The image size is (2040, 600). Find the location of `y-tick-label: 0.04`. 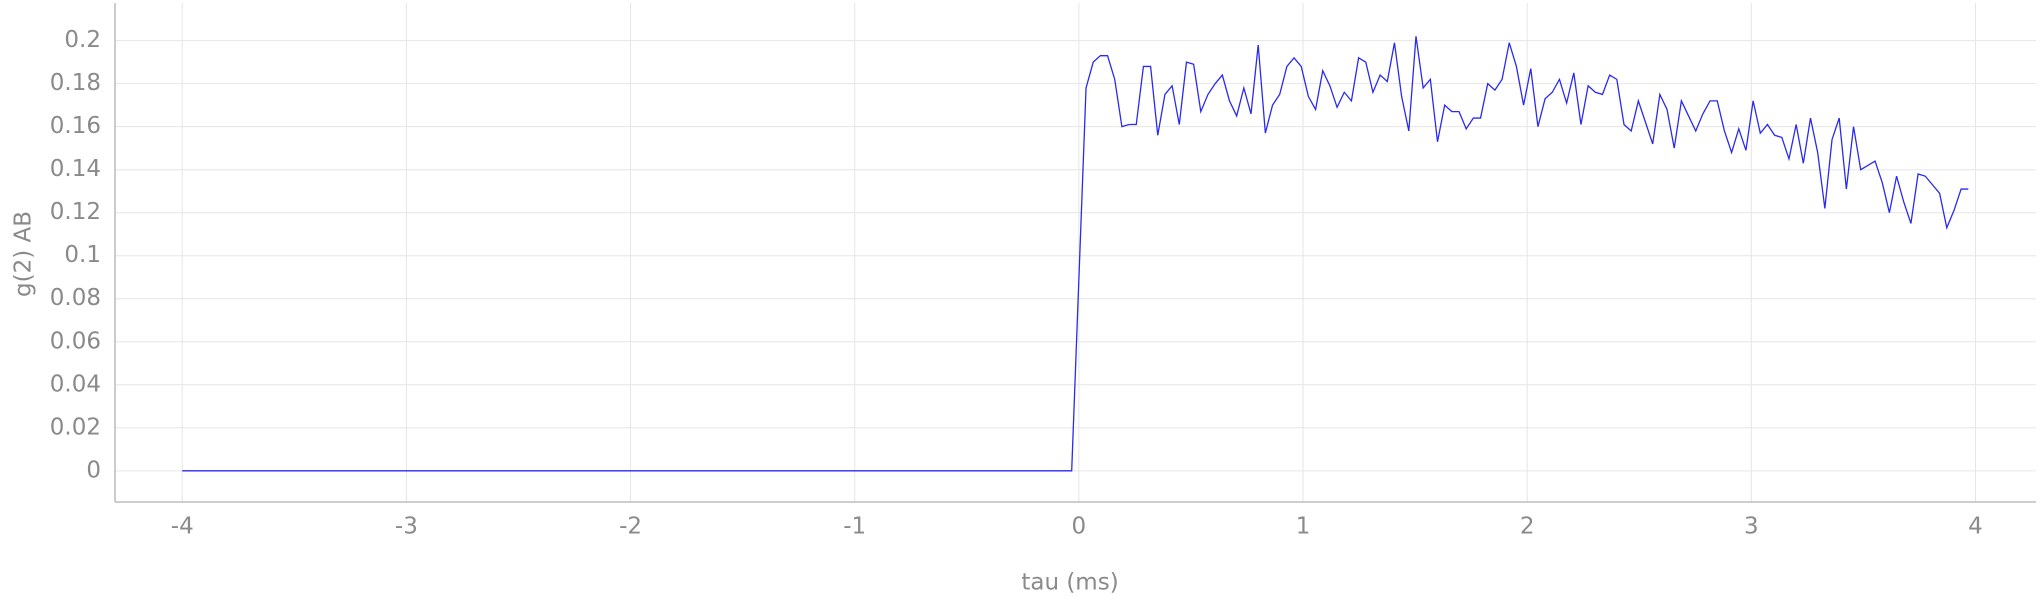

y-tick-label: 0.04 is located at coordinates (75, 384).